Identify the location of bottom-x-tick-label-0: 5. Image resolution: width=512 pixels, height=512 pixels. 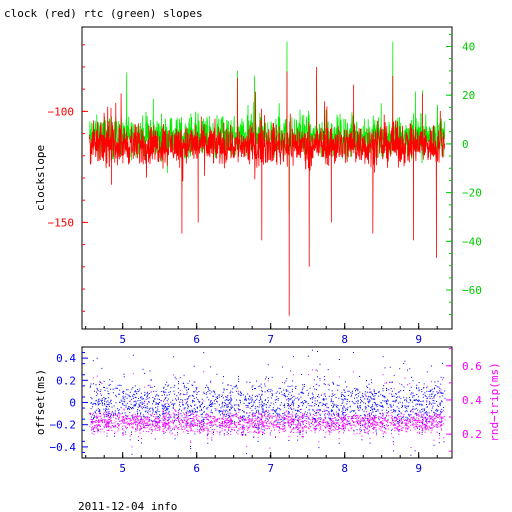
(122, 468).